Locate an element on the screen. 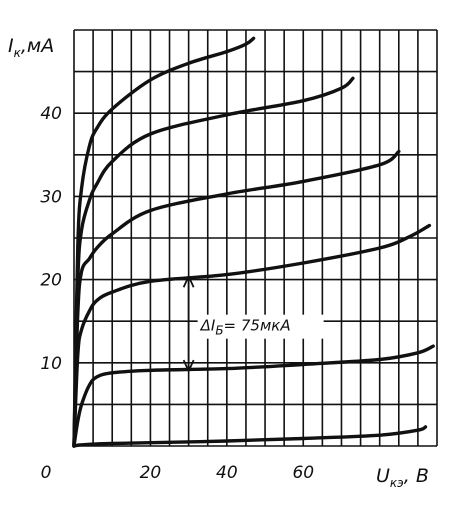 The image size is (465, 510). y-tick-label: 30 is located at coordinates (51, 197).